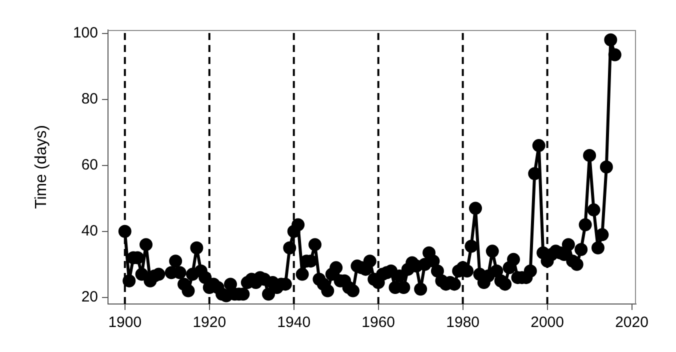 This screenshot has height=352, width=676. Describe the element at coordinates (379, 323) in the screenshot. I see `x-tick-label: 1960` at that location.